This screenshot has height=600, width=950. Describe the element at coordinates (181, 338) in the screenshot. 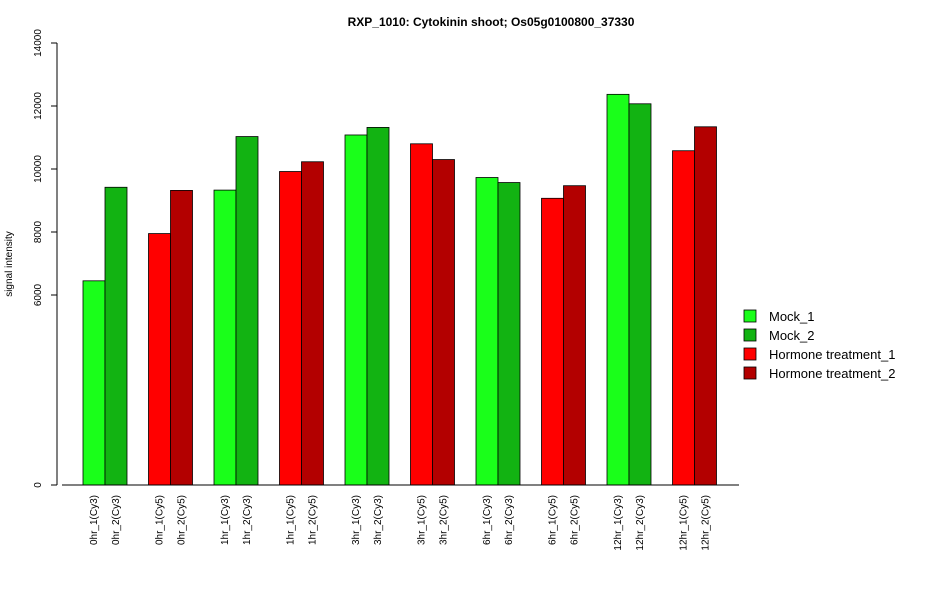

I see `bar-0hr_2(Cy5)` at that location.